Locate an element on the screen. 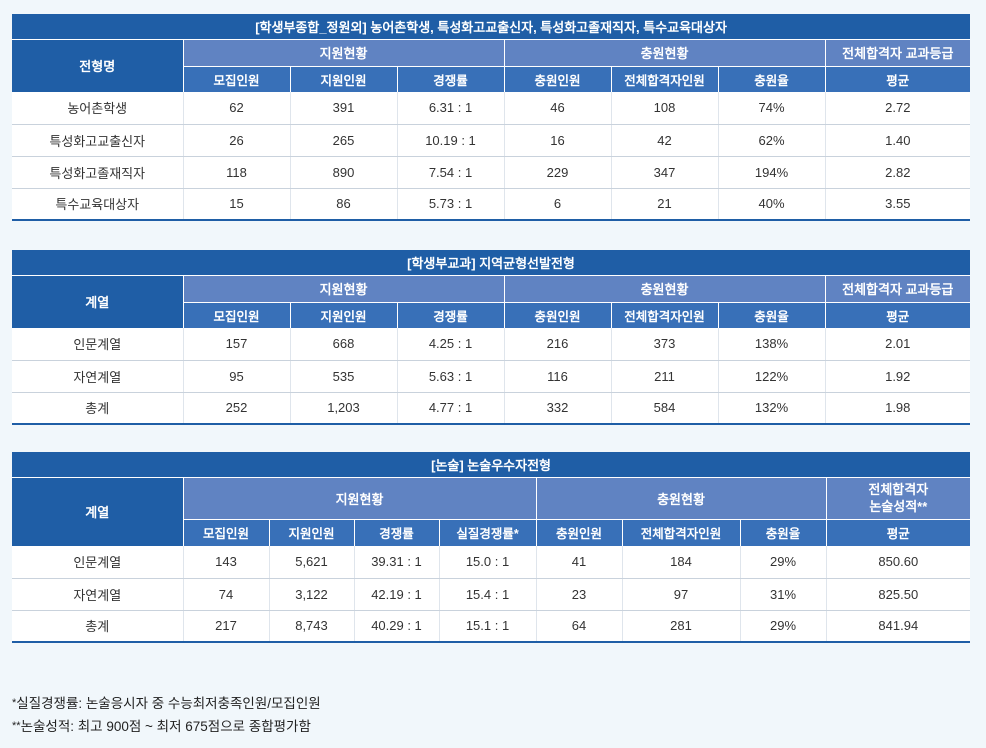 This screenshot has height=748, width=986. group-header-grade: 전체합격자 교과등급 is located at coordinates (897, 52).